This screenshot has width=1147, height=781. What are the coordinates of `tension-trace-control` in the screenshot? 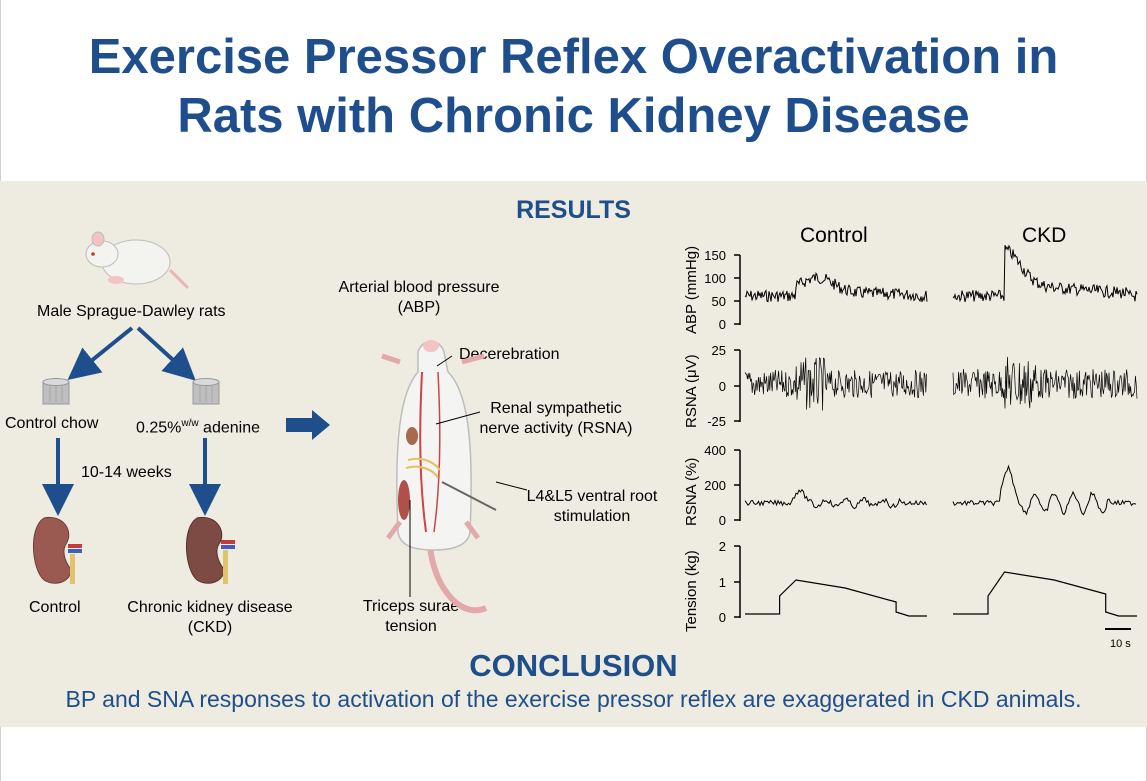 It's located at (836, 598).